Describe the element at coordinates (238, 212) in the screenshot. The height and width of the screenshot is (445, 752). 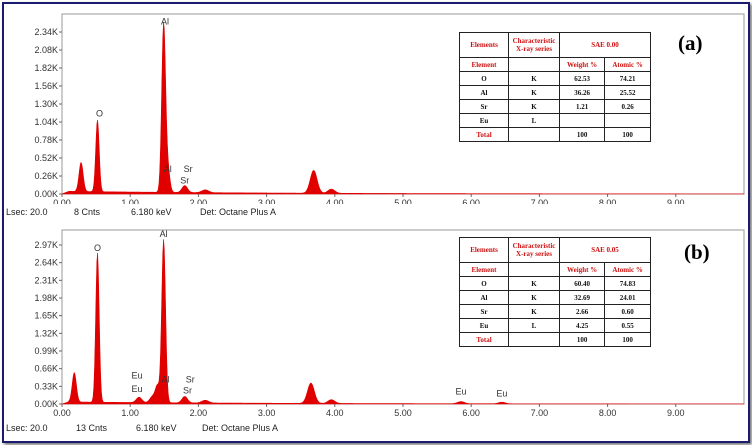
I see `status-det-a: Det: Octane Plus A` at that location.